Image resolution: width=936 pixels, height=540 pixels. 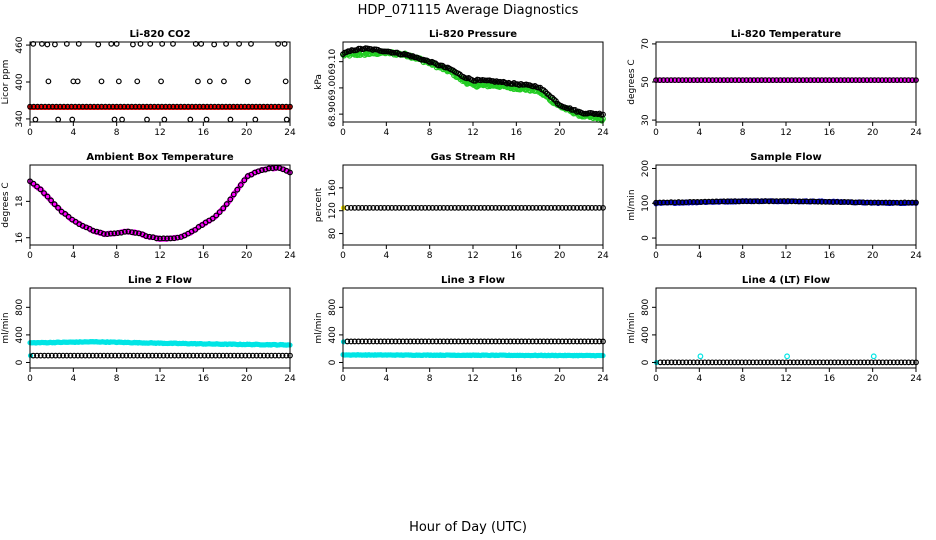 I want to click on plot-frame, so click(x=160, y=82).